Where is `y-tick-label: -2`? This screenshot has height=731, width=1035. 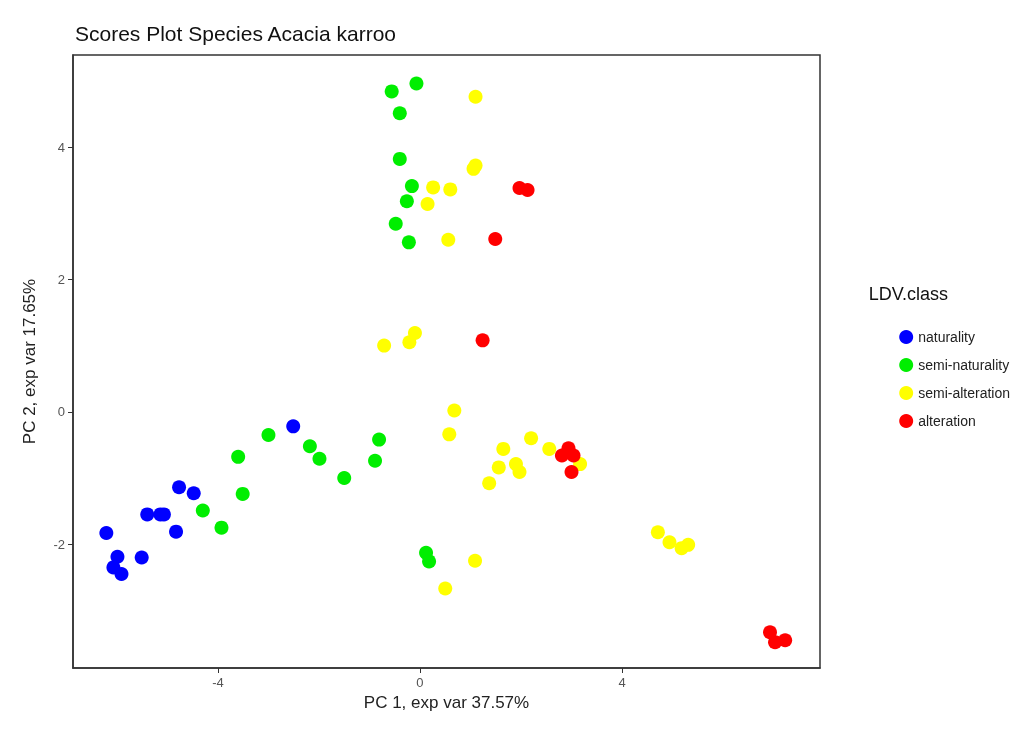 y-tick-label: -2 is located at coordinates (59, 544).